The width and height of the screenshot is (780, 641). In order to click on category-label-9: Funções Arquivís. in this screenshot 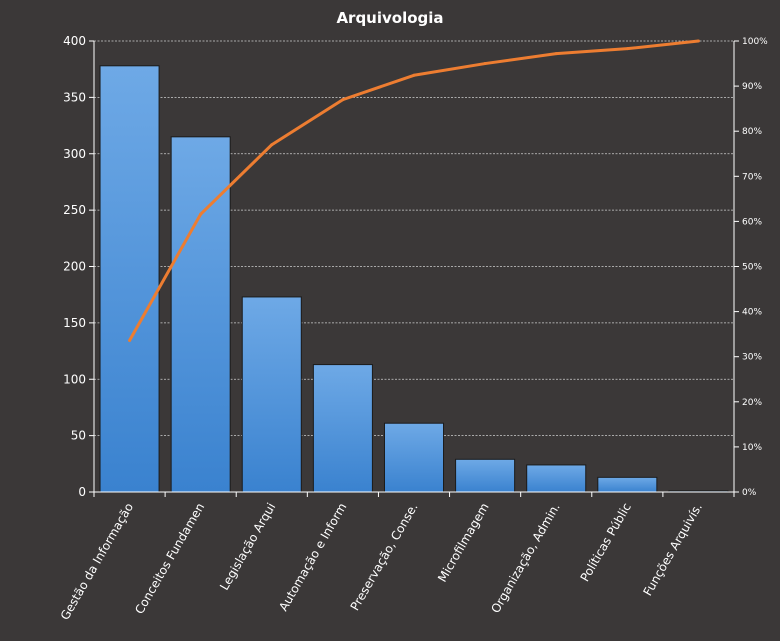, I will do `click(672, 550)`.